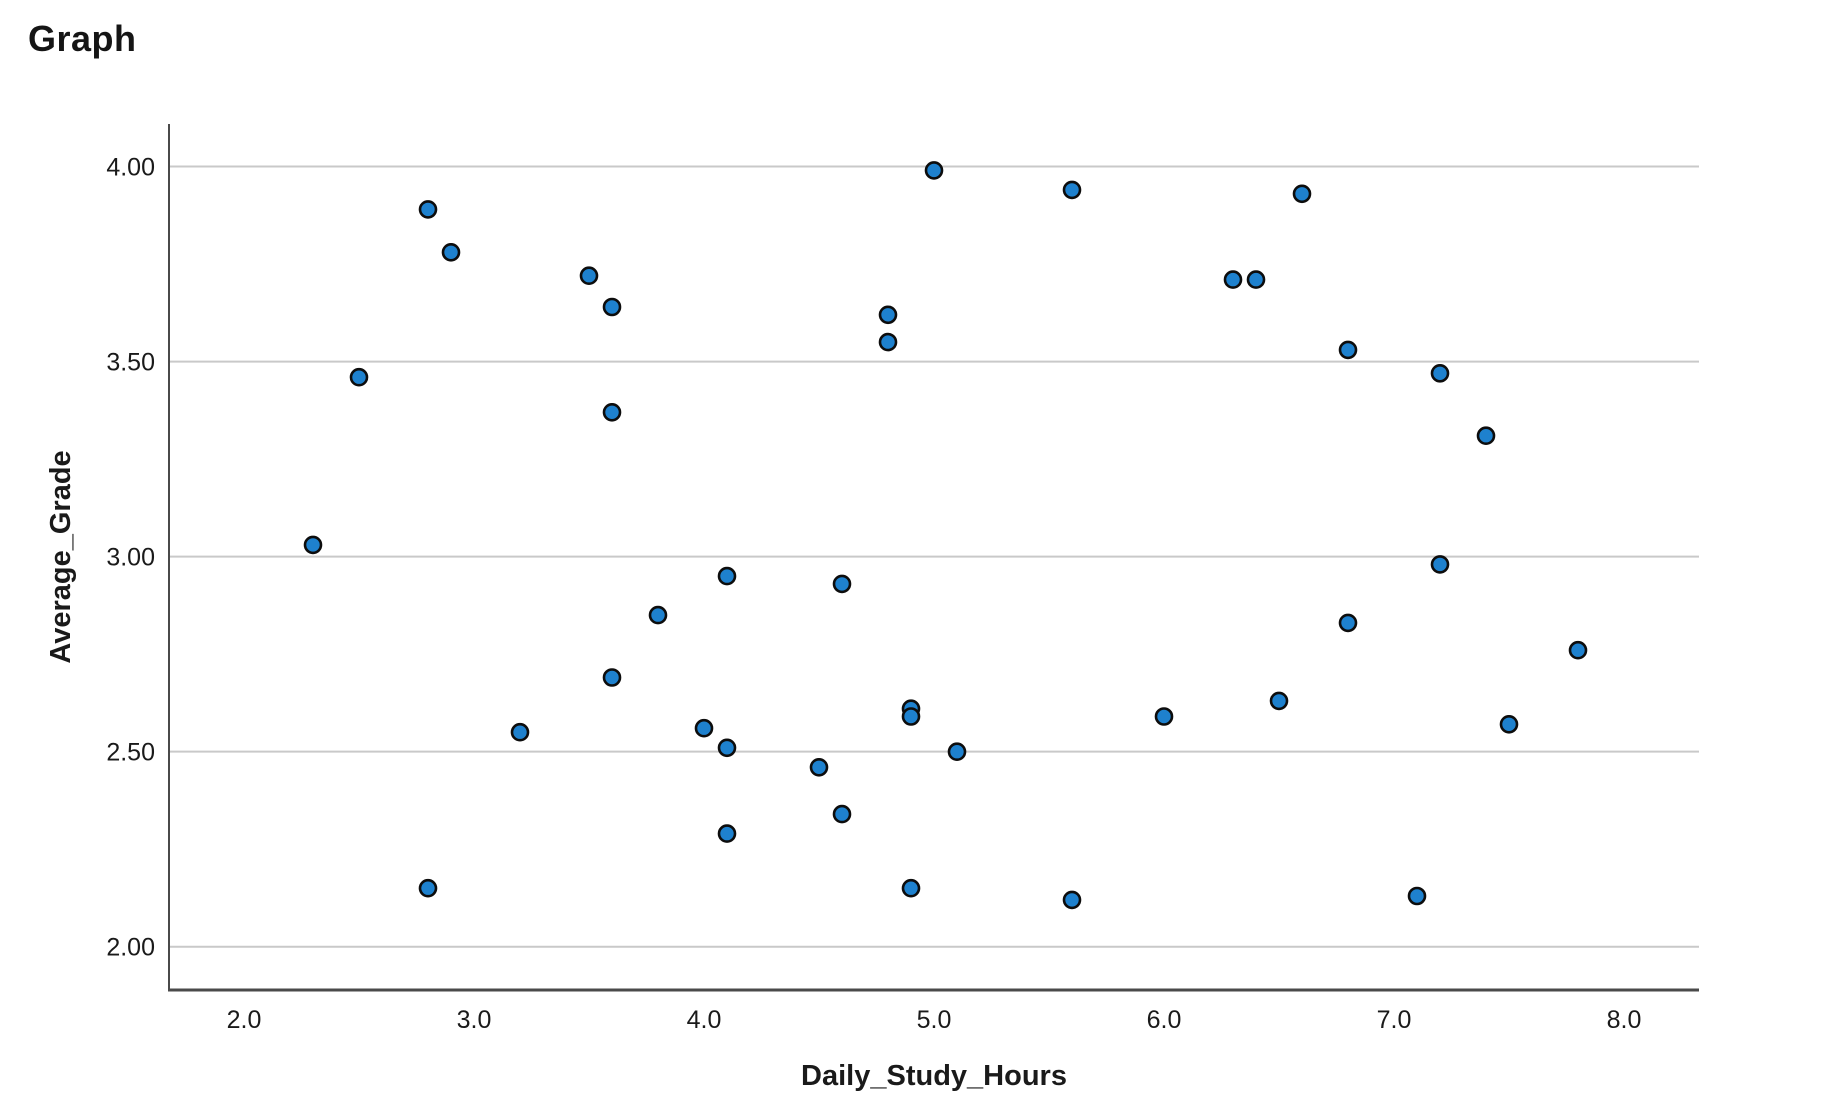 The image size is (1824, 1118). What do you see at coordinates (1624, 1020) in the screenshot?
I see `x-tick-label: 8.0` at bounding box center [1624, 1020].